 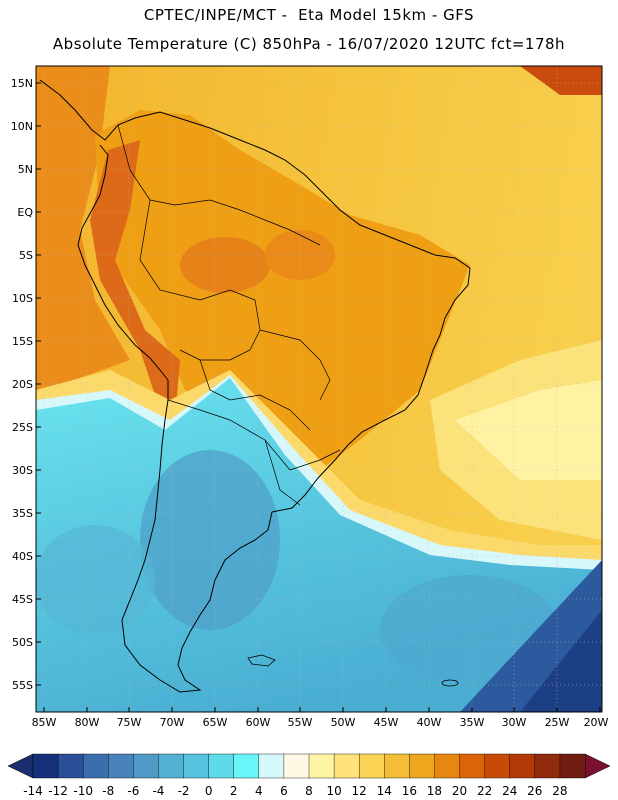 What do you see at coordinates (450, 683) in the screenshot?
I see `south-georgia` at bounding box center [450, 683].